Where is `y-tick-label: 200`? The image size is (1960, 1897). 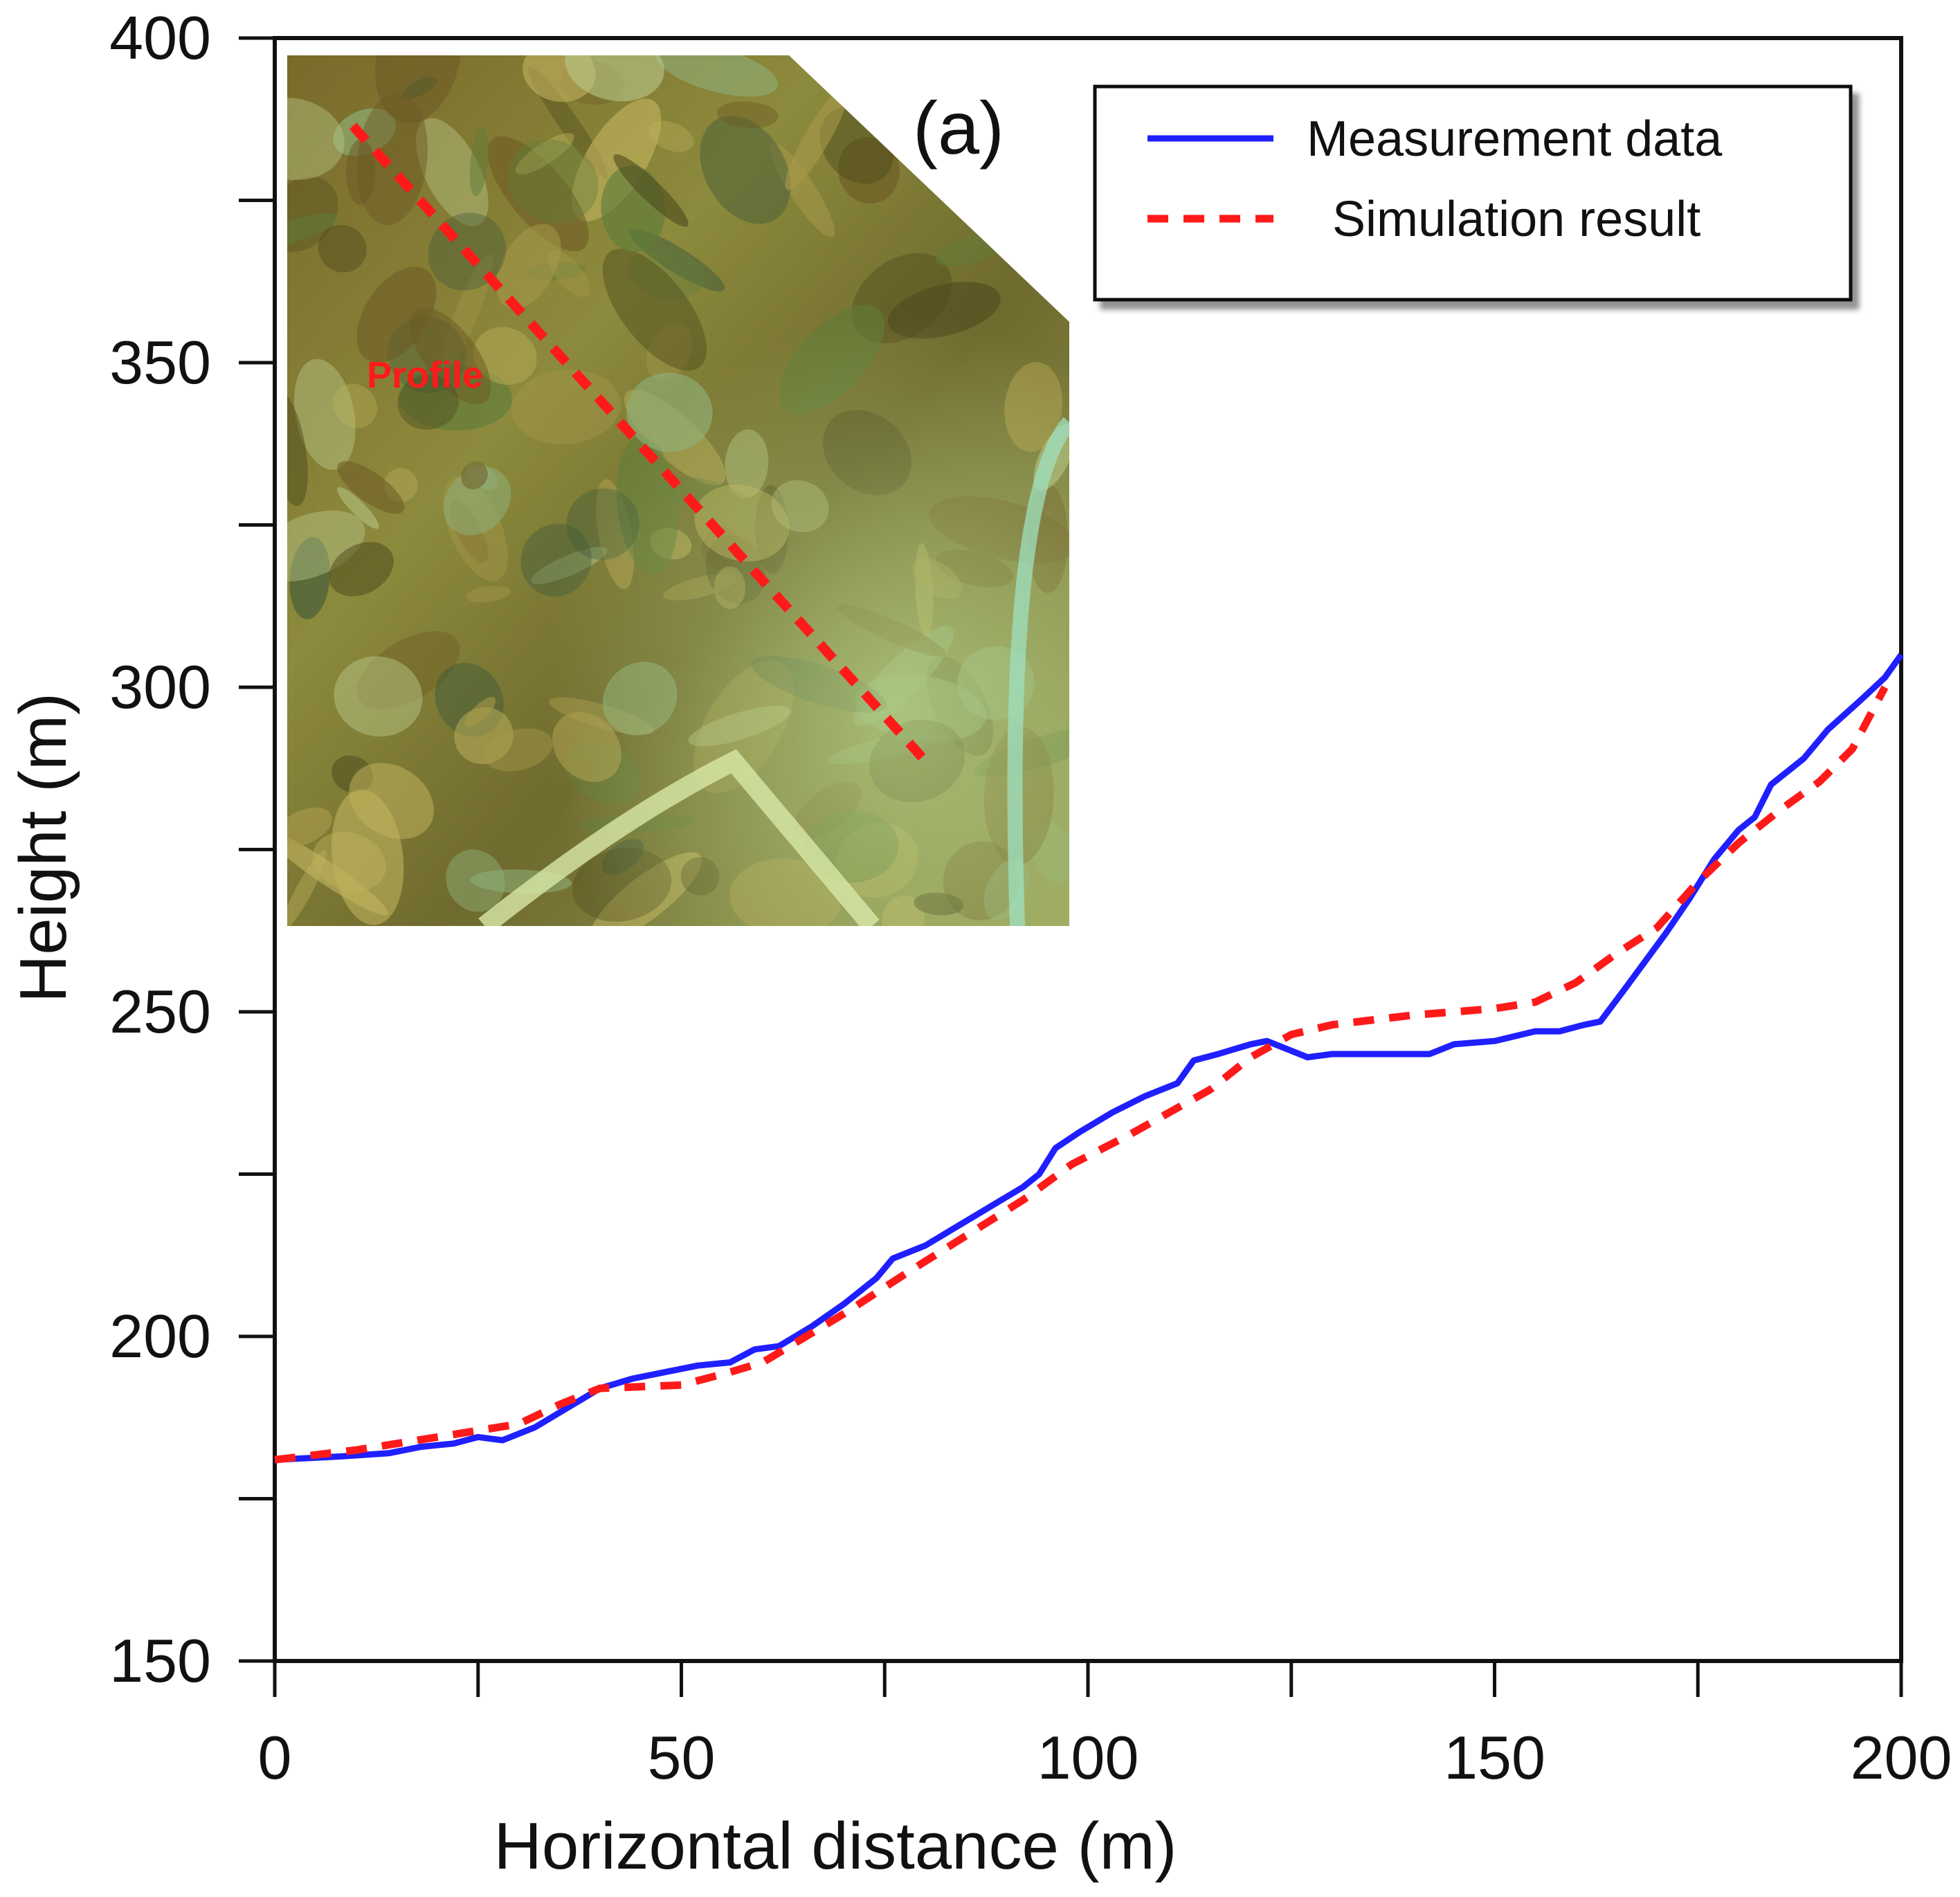
y-tick-label: 200 is located at coordinates (160, 1336).